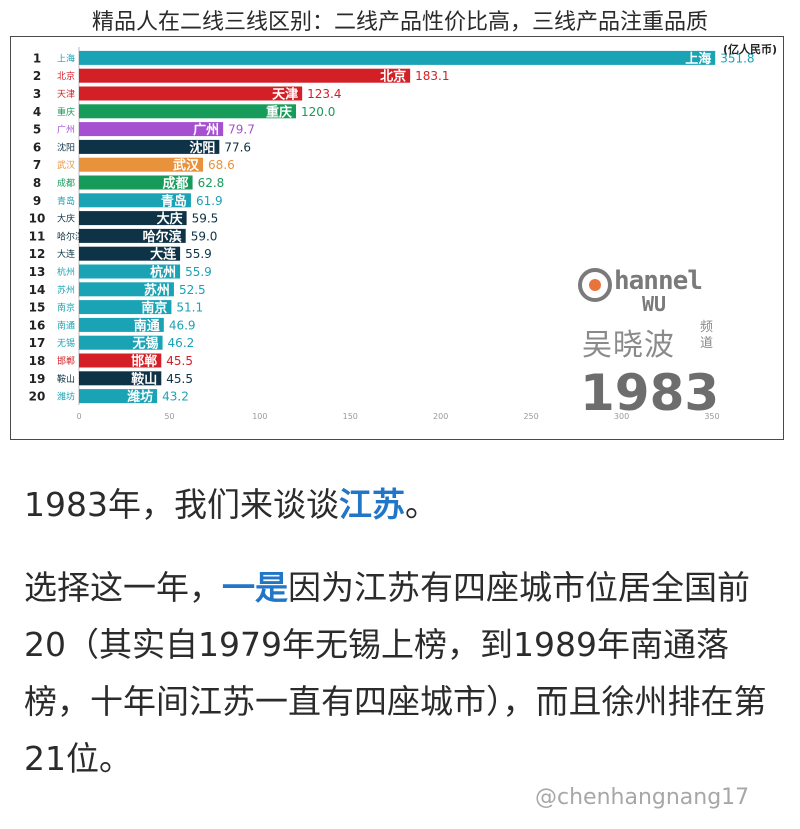 This screenshot has width=800, height=829. Describe the element at coordinates (37, 361) in the screenshot. I see `rank-label: 18` at that location.